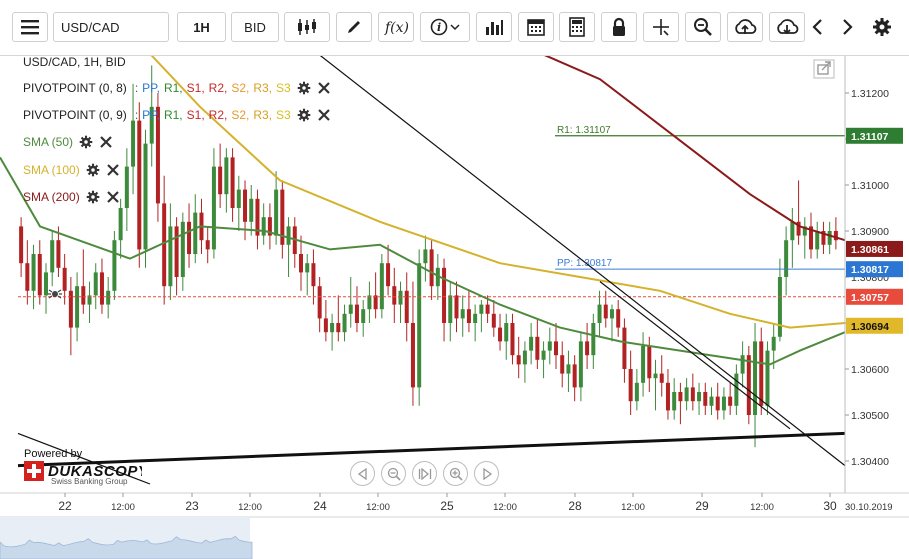 The image size is (909, 559). I want to click on spider-icon, so click(55, 294).